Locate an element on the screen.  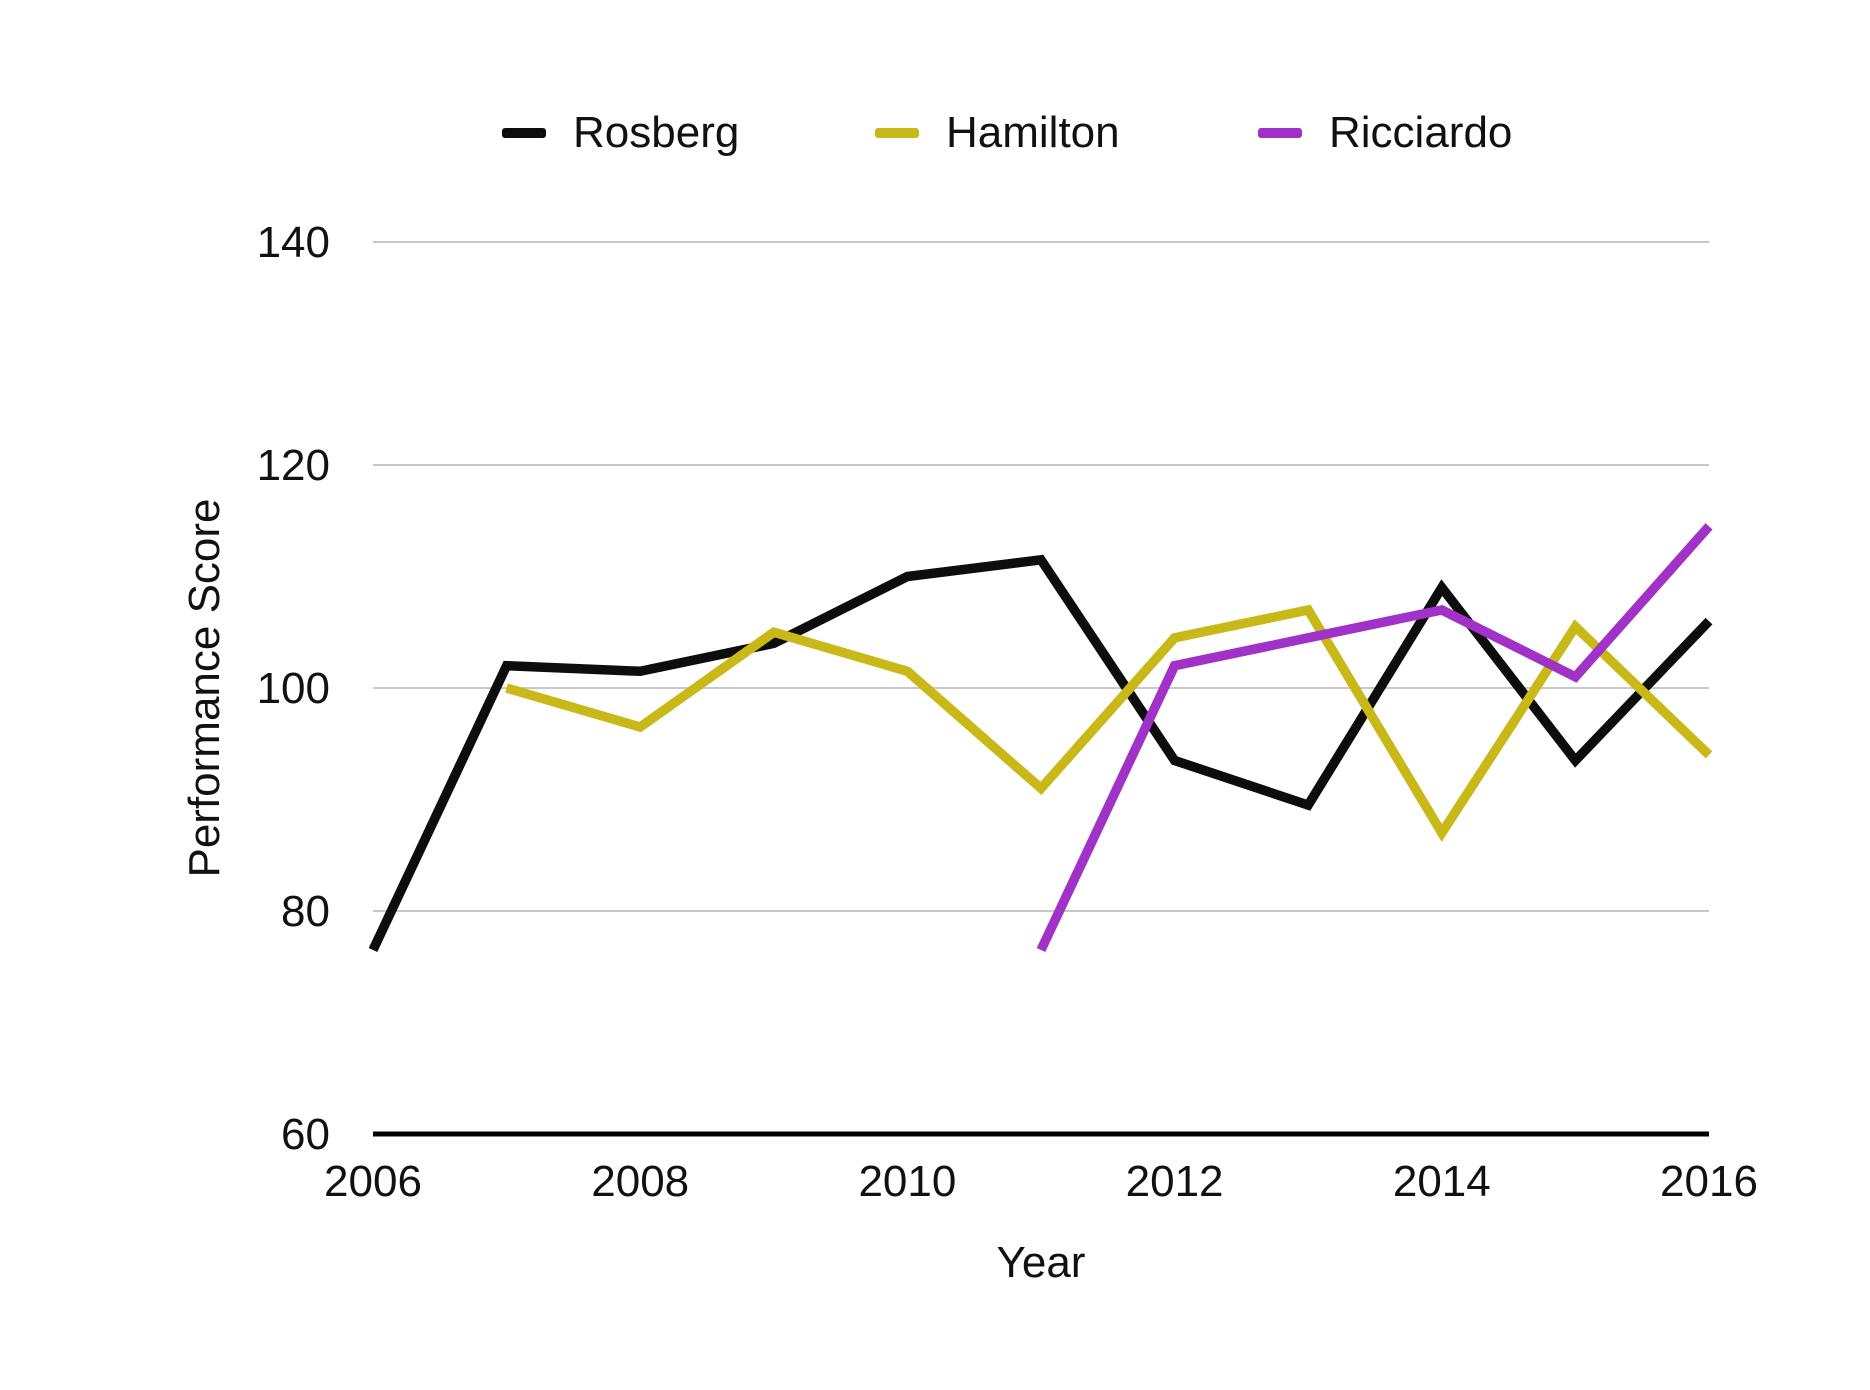
x-tick-label-2014: 2014 is located at coordinates (1442, 1181).